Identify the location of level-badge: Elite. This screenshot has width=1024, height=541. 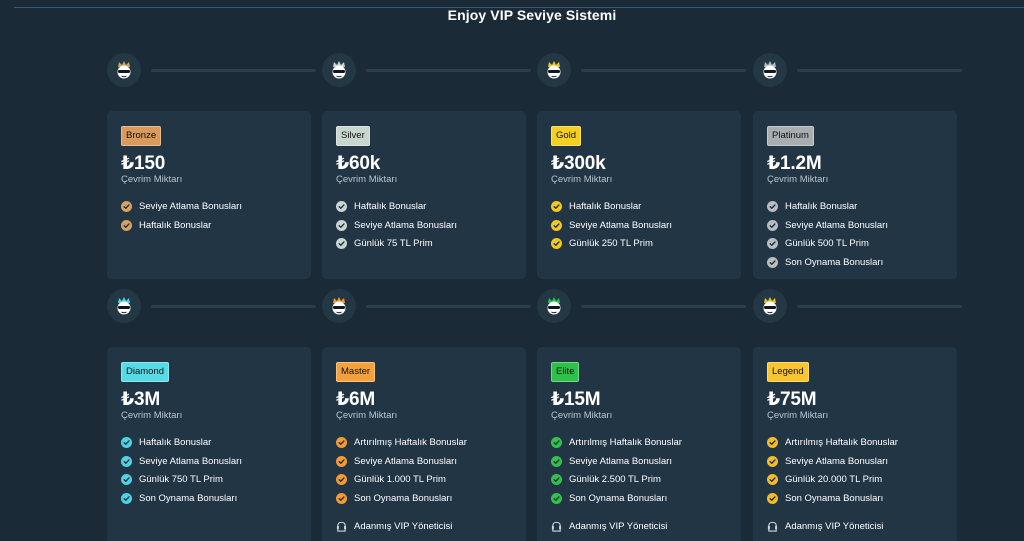
(565, 372).